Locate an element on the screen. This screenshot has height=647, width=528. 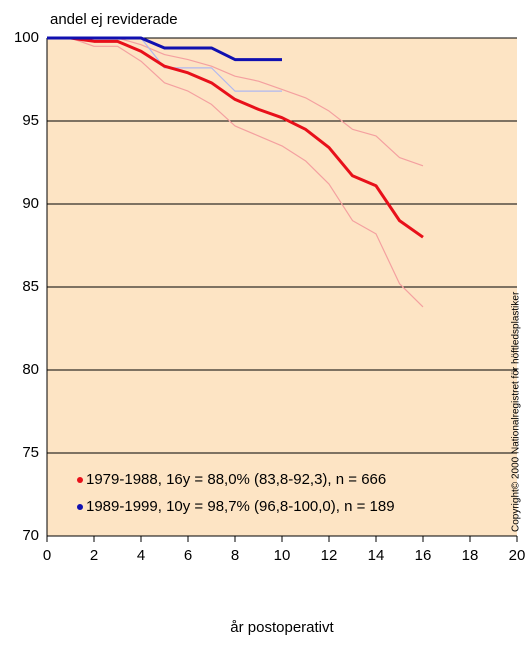
chart-title: andel ej reviderade is located at coordinates (114, 19).